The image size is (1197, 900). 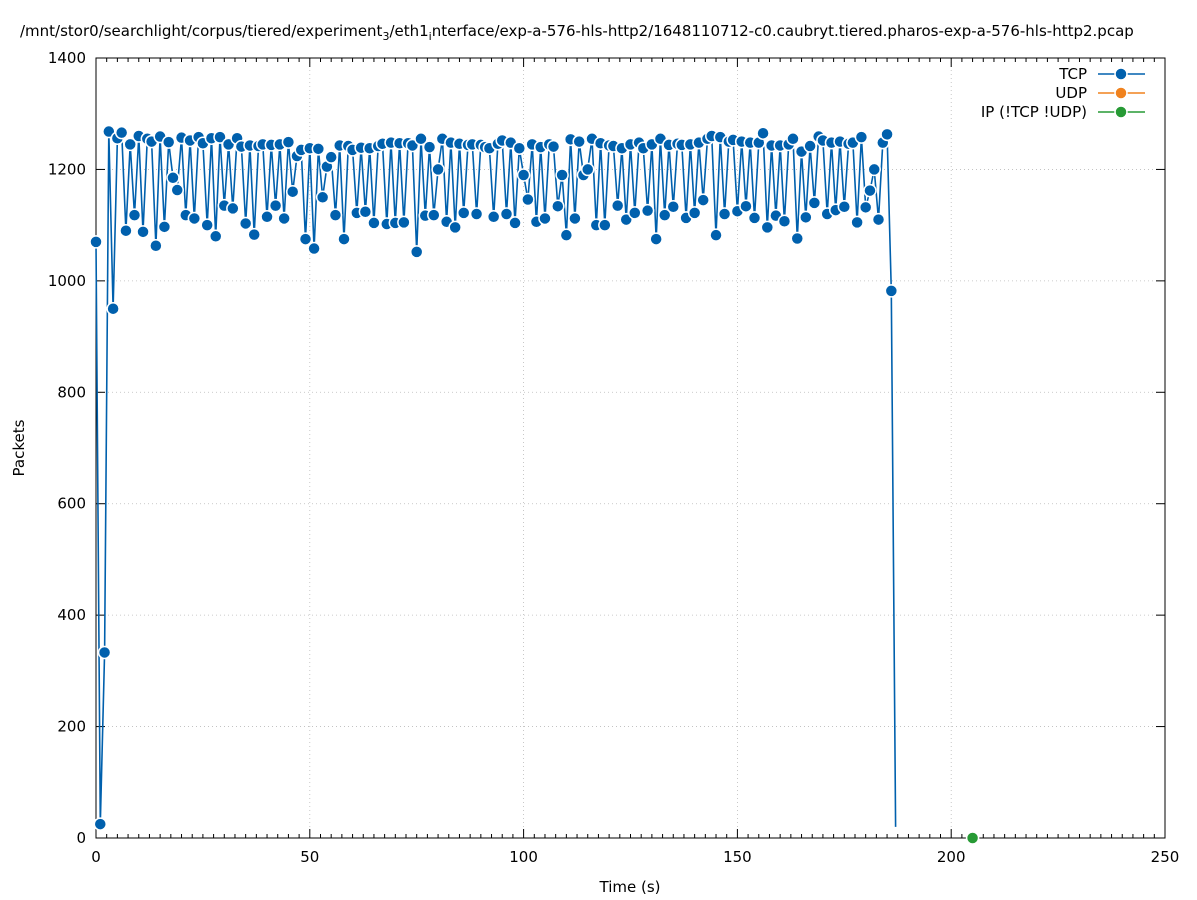 I want to click on x-tick-label-3: 150, so click(x=737, y=857).